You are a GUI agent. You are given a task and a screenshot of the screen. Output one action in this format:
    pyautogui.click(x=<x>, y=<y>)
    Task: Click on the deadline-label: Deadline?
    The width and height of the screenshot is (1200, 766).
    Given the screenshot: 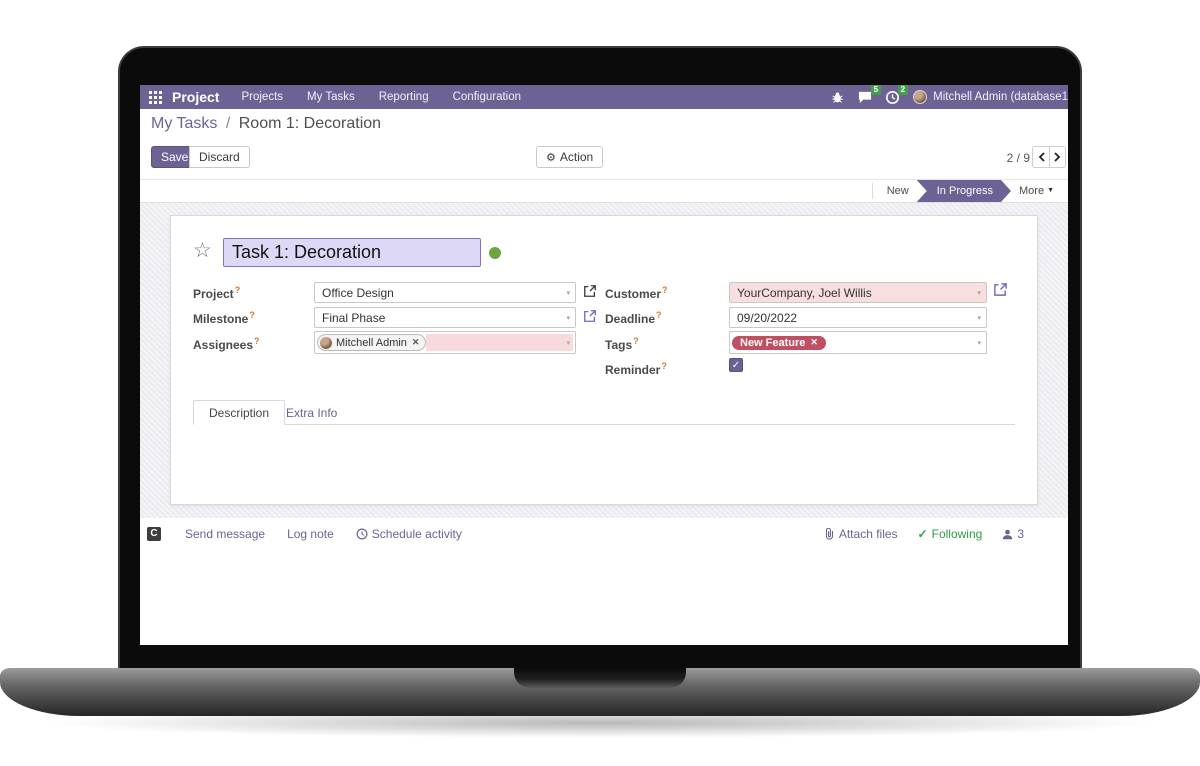 What is the action you would take?
    pyautogui.click(x=633, y=318)
    